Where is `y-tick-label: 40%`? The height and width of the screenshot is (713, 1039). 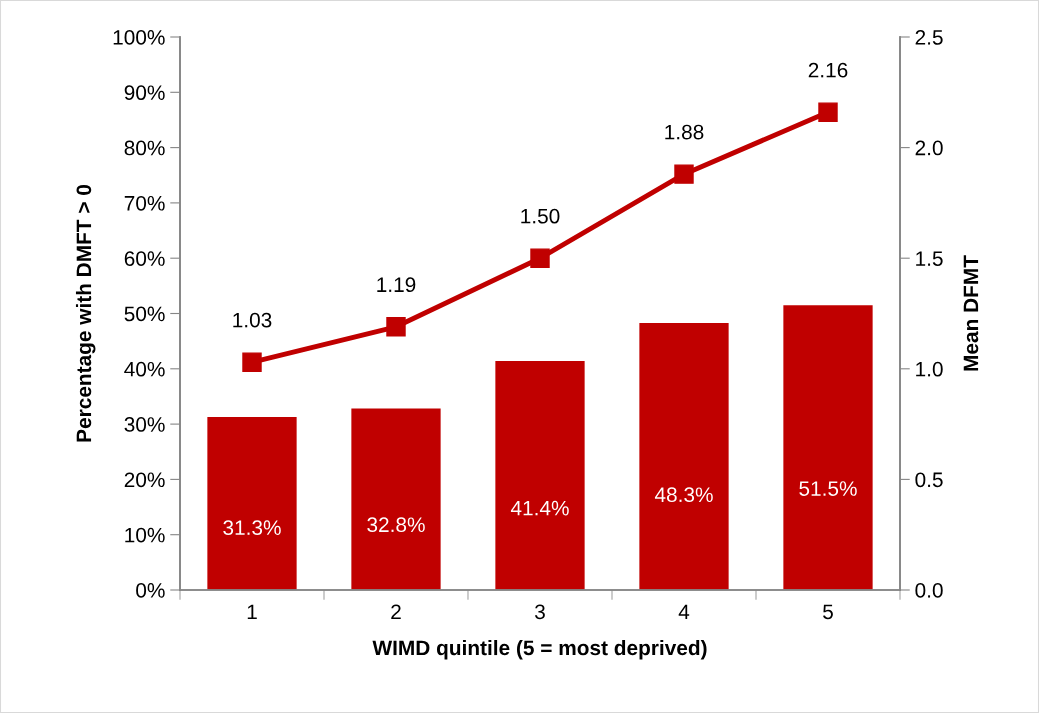
y-tick-label: 40% is located at coordinates (144, 369).